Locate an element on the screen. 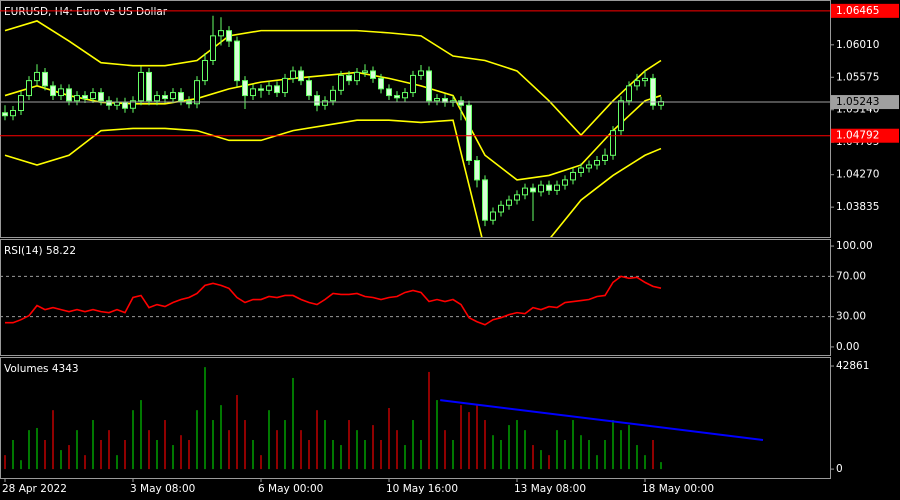 This screenshot has width=900, height=500. y-tick-label: 42861 is located at coordinates (852, 366).